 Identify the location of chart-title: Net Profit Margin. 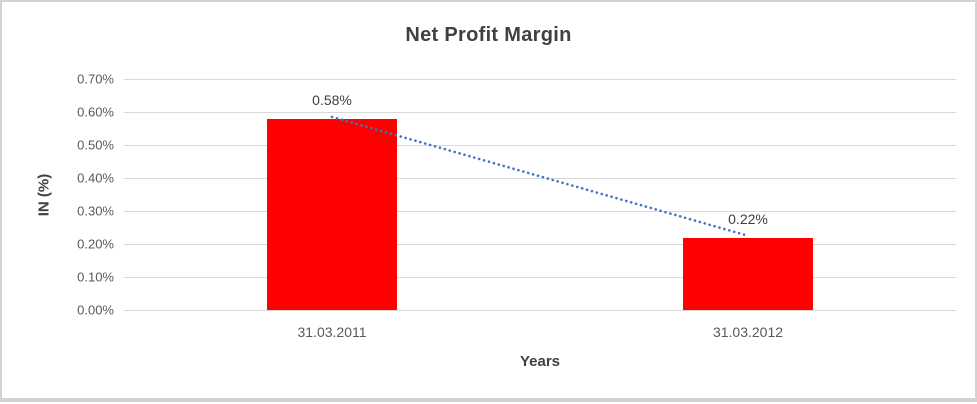
(488, 35).